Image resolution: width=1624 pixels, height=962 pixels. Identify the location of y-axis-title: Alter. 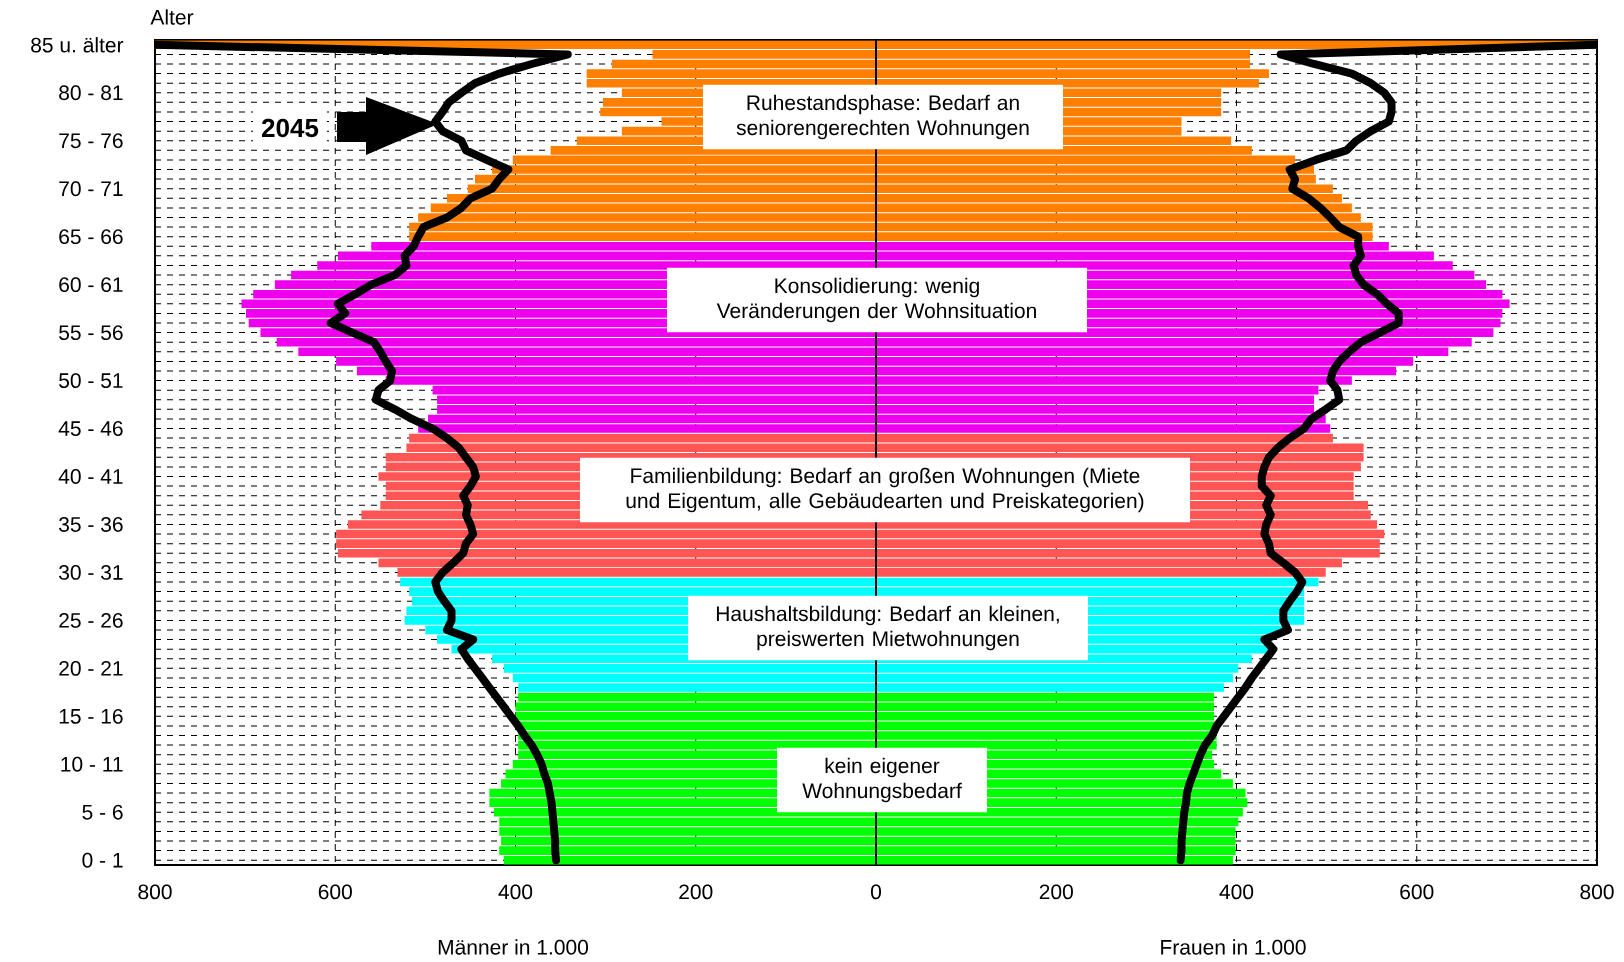
(172, 17).